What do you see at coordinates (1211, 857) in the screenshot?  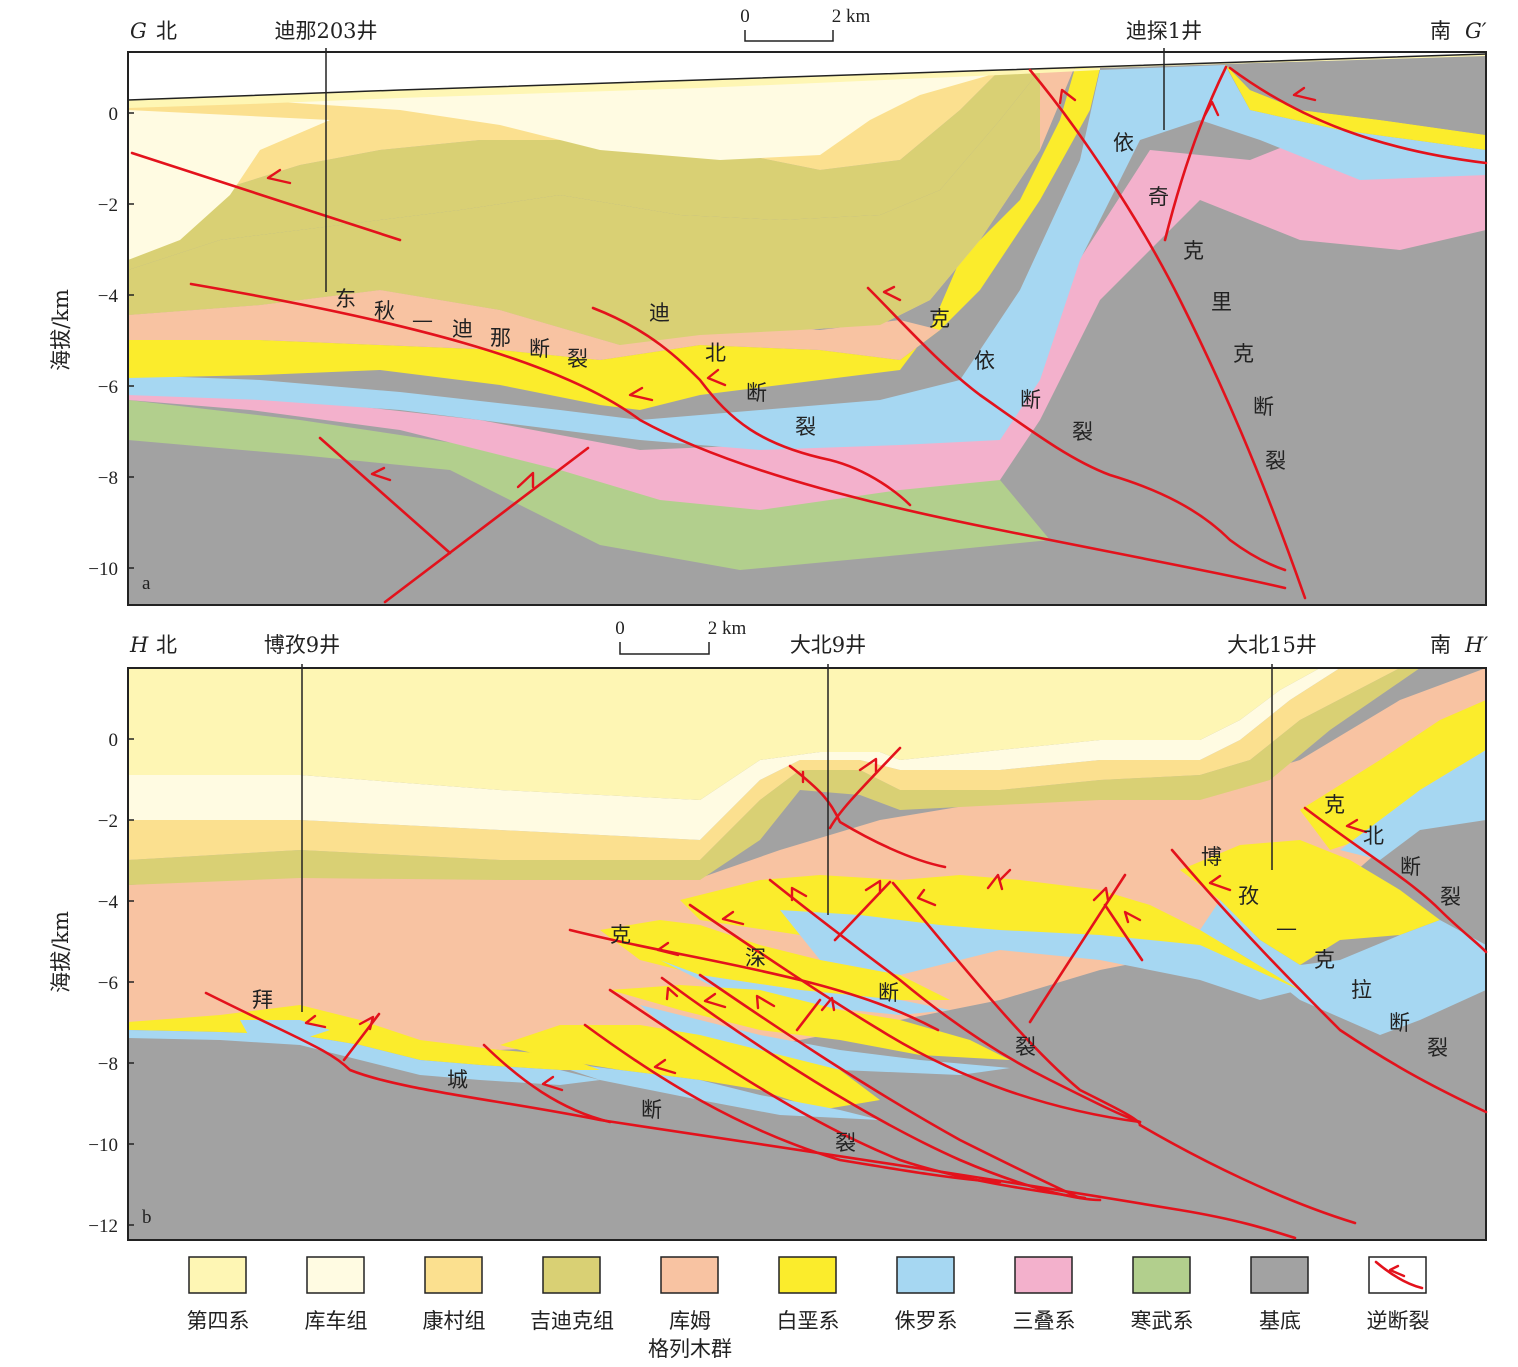 I see `bozi-char-0: 博` at bounding box center [1211, 857].